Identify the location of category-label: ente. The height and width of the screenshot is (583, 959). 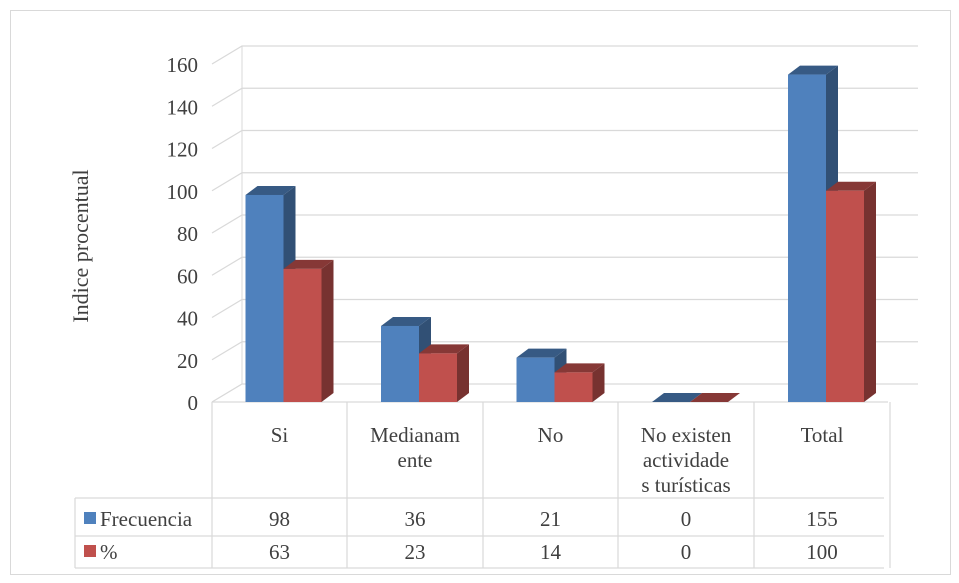
(415, 460).